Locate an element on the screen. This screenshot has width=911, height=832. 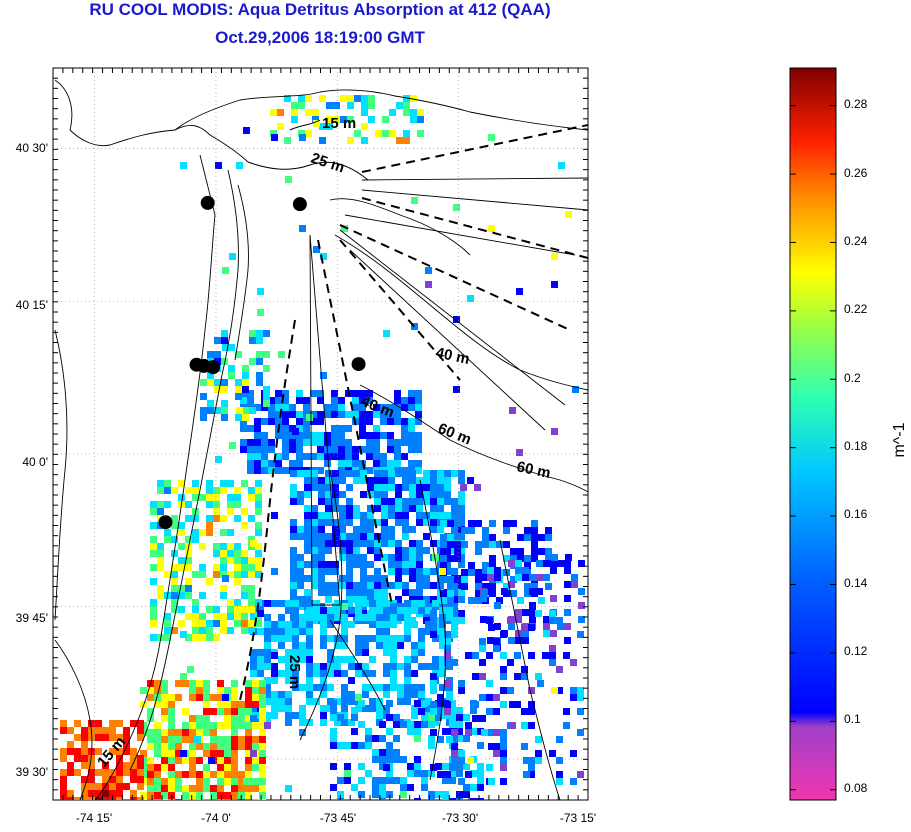
station-marker is located at coordinates (165, 522).